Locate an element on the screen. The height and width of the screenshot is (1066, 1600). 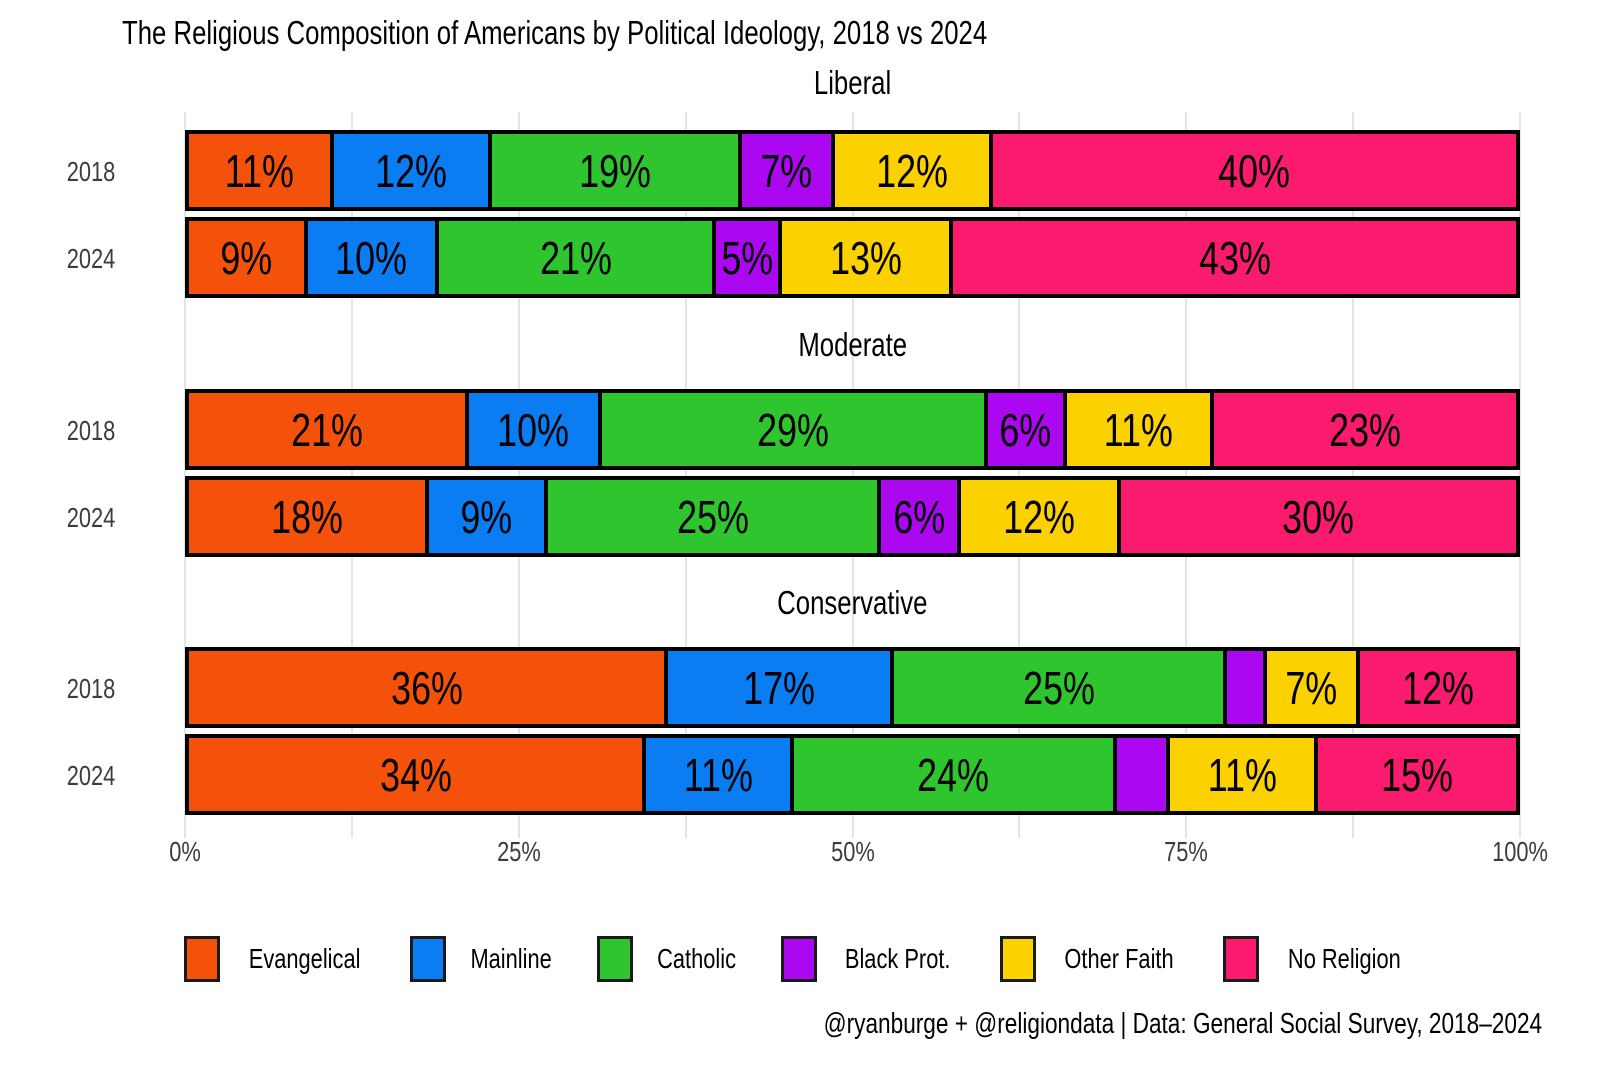
segment-value-label: 13% is located at coordinates (865, 257).